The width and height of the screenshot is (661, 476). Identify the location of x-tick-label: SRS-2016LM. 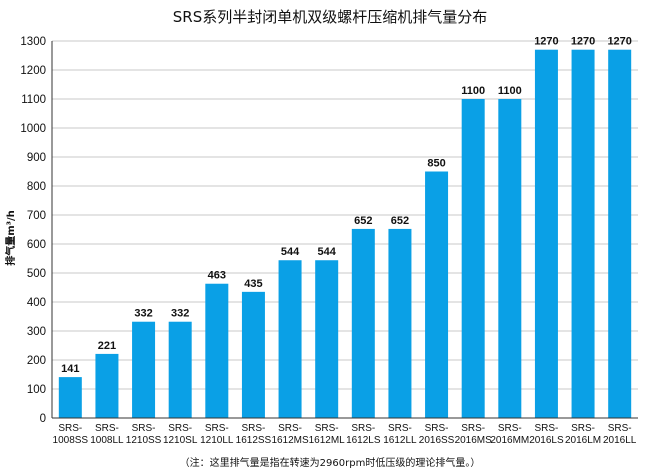
(583, 434).